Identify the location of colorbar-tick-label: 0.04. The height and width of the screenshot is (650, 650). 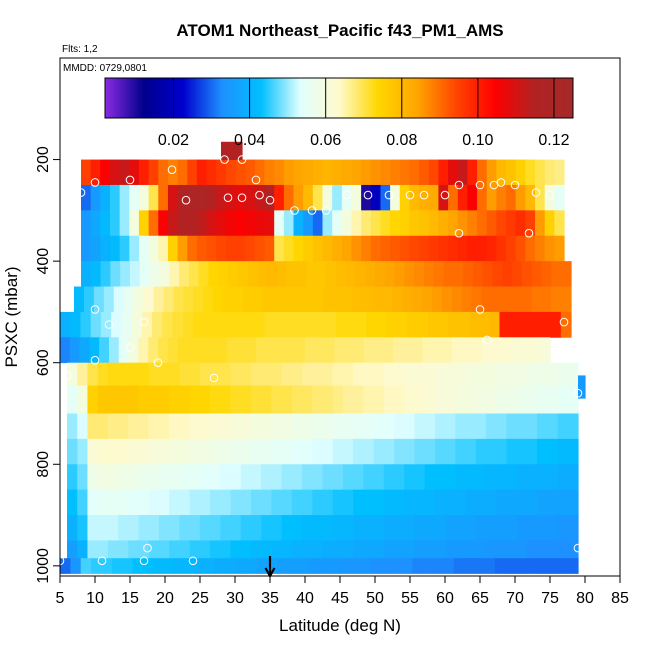
(249, 140).